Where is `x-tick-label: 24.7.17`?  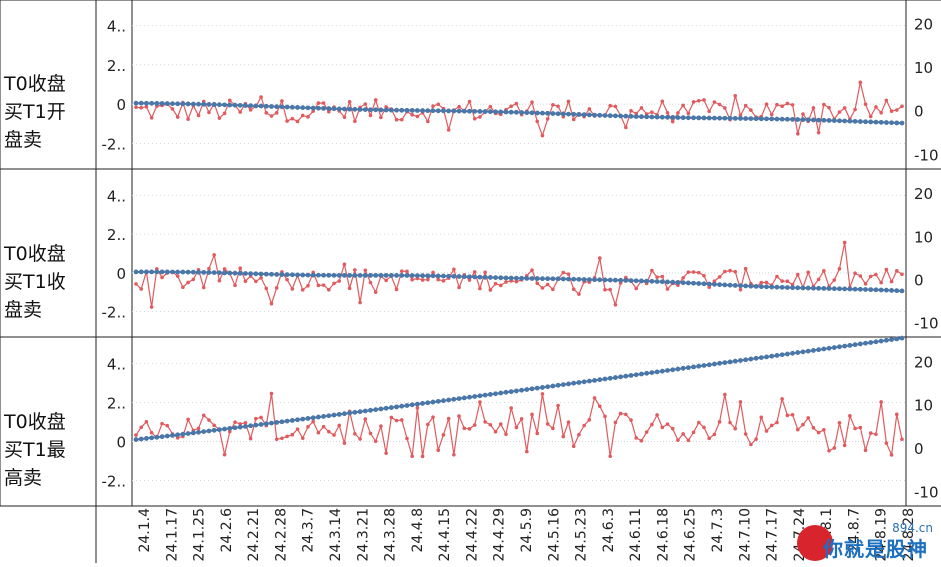
x-tick-label: 24.7.17 is located at coordinates (773, 534).